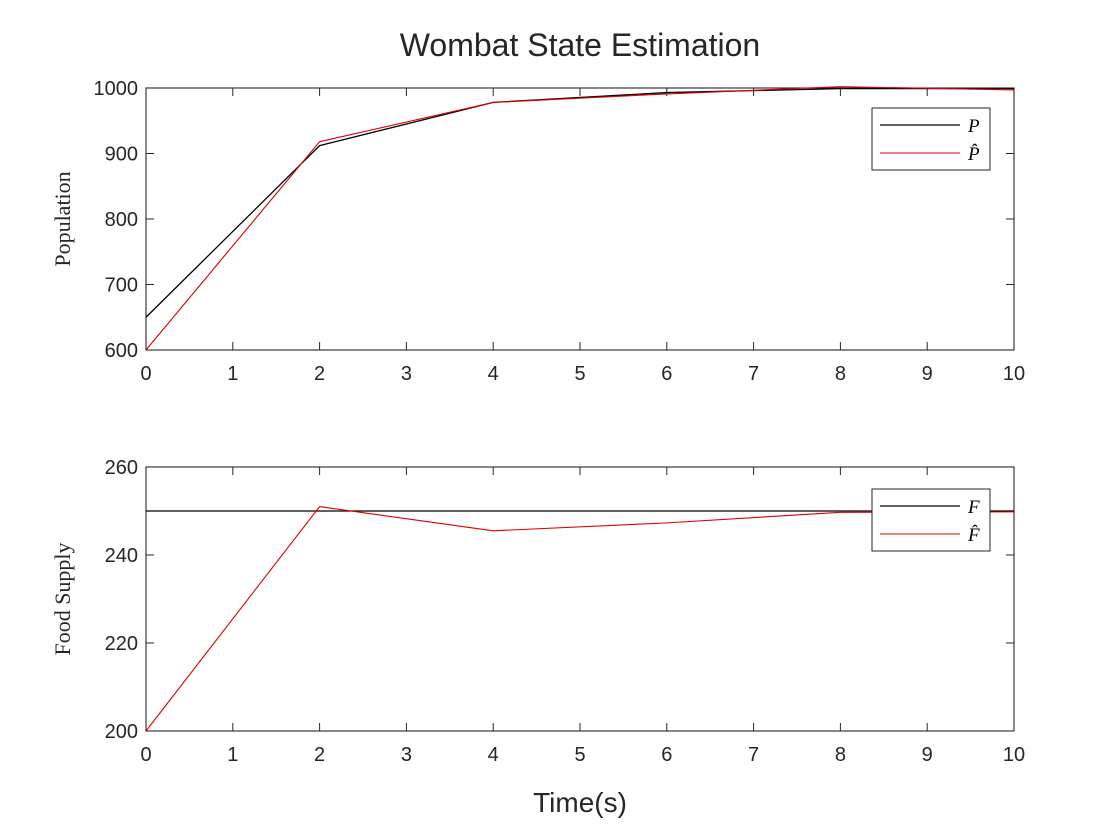 The height and width of the screenshot is (840, 1120). I want to click on legend-label: F̂, so click(973, 535).